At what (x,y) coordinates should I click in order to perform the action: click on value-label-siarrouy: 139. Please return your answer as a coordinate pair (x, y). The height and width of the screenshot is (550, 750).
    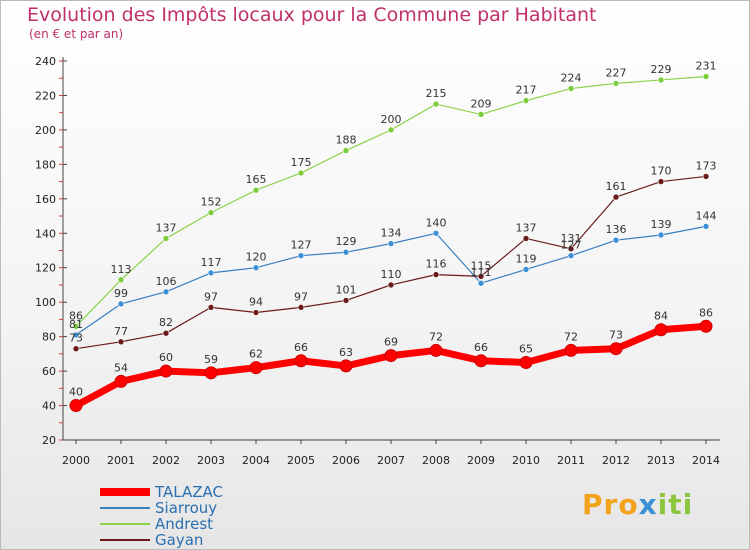
    Looking at the image, I should click on (661, 224).